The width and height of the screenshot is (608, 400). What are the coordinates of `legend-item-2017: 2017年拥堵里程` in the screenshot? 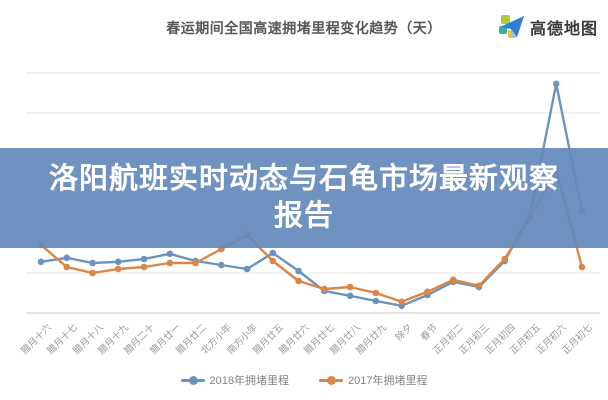 It's located at (373, 380).